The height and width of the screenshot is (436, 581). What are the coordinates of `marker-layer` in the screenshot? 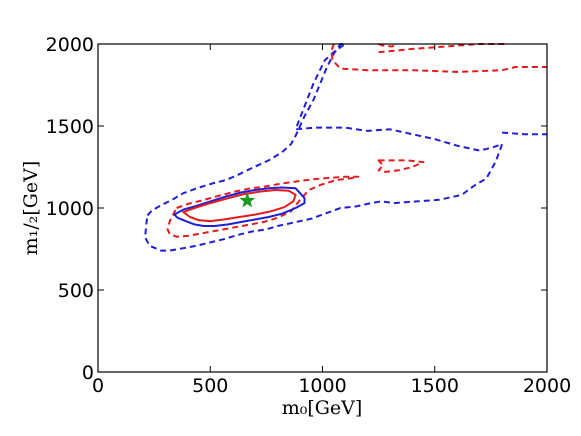 It's located at (247, 200).